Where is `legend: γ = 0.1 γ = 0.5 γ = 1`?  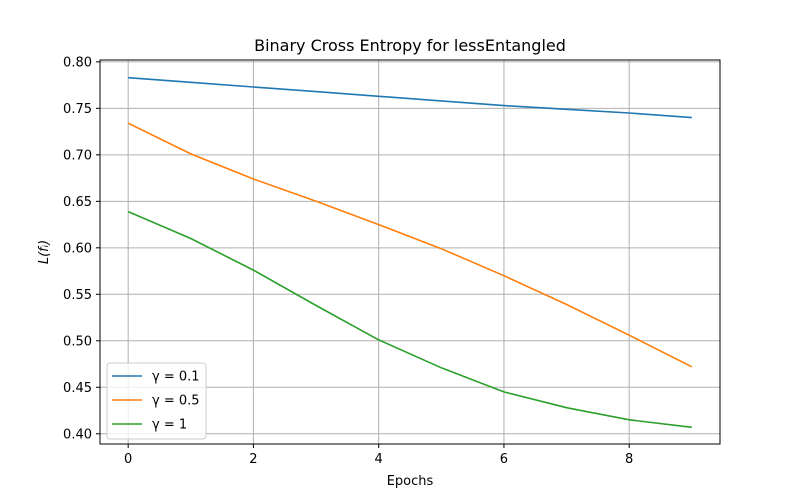
legend: γ = 0.1 γ = 0.5 γ = 1 is located at coordinates (156, 401).